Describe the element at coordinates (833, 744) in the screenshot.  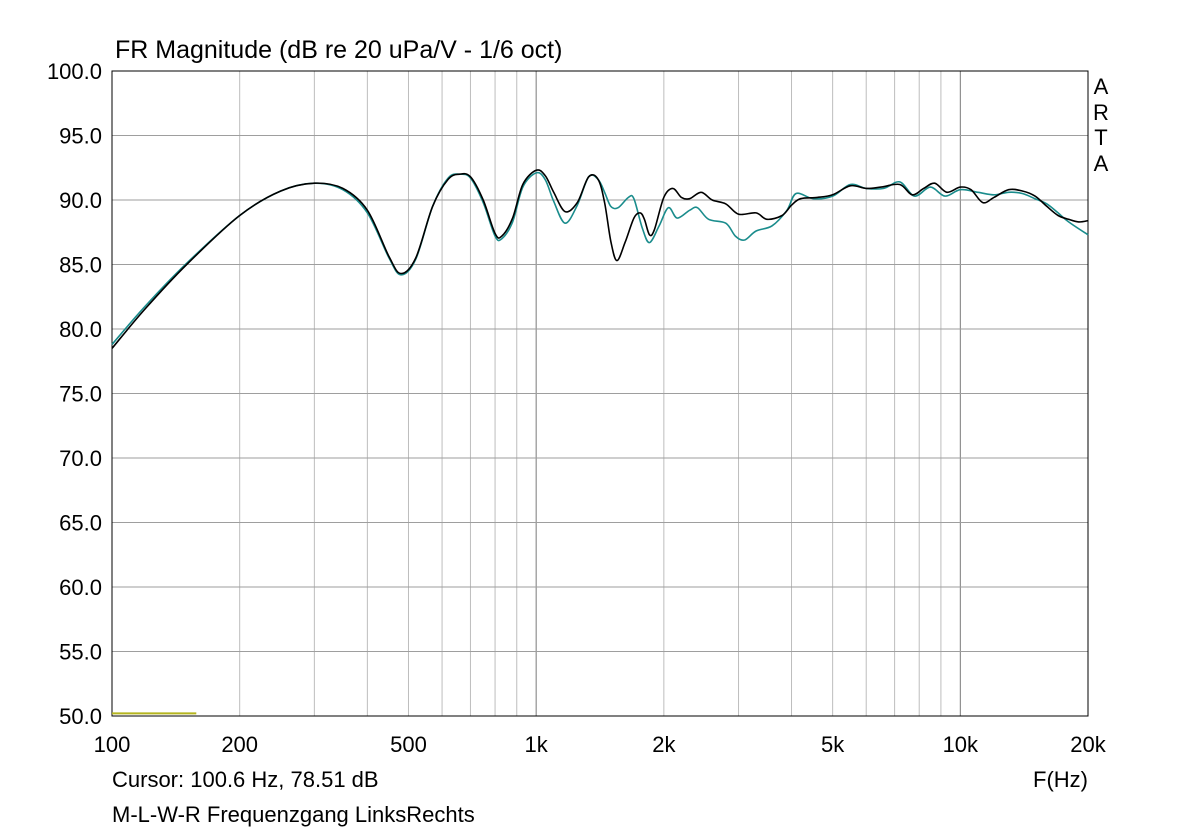
I see `x-tick-label: 5k` at that location.